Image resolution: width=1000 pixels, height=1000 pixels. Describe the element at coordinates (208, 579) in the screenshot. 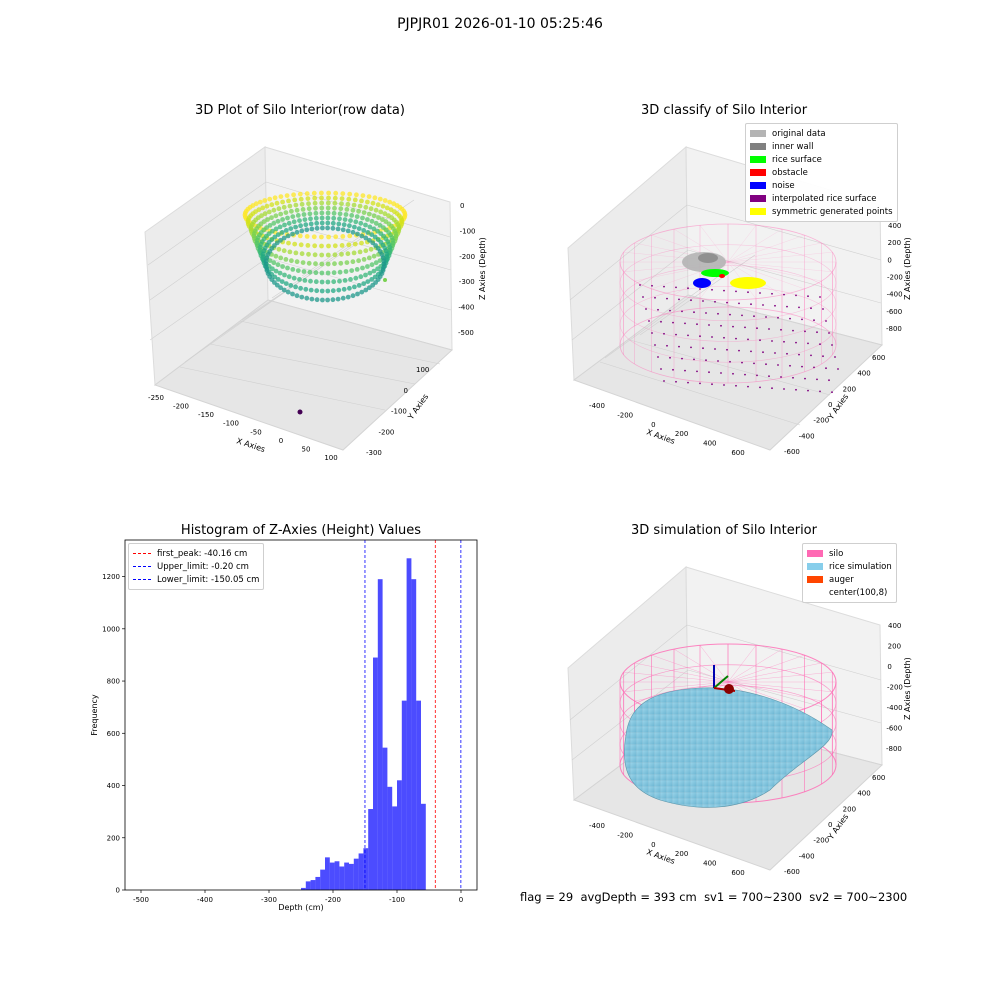

I see `legend-label: Lower_limit: -150.05 cm` at that location.